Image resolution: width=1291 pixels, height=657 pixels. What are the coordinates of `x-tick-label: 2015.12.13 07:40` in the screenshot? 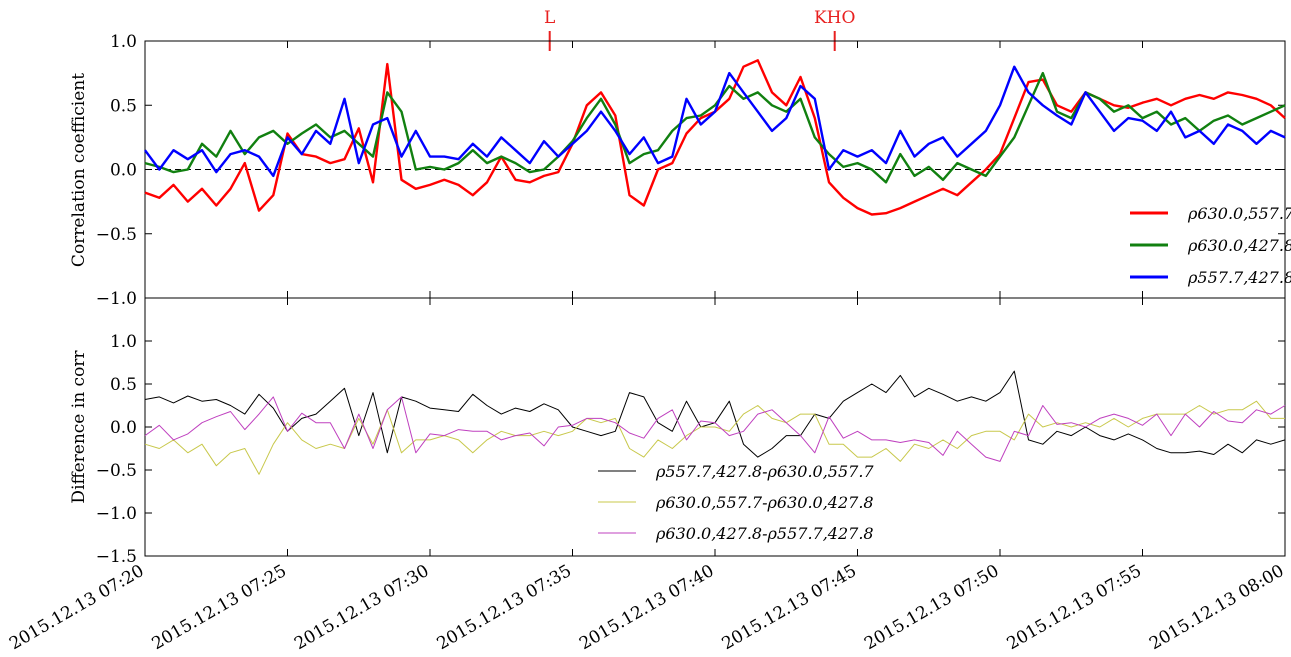 It's located at (646, 607).